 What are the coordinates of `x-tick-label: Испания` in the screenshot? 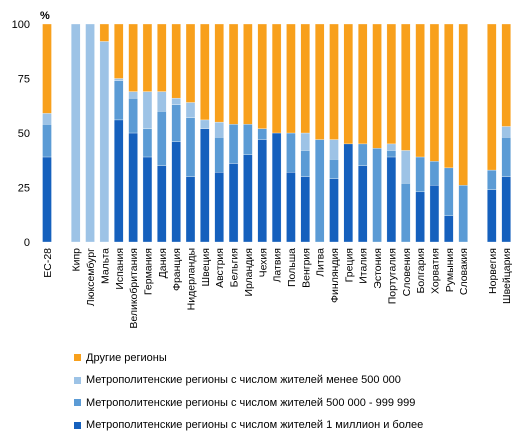 It's located at (120, 269).